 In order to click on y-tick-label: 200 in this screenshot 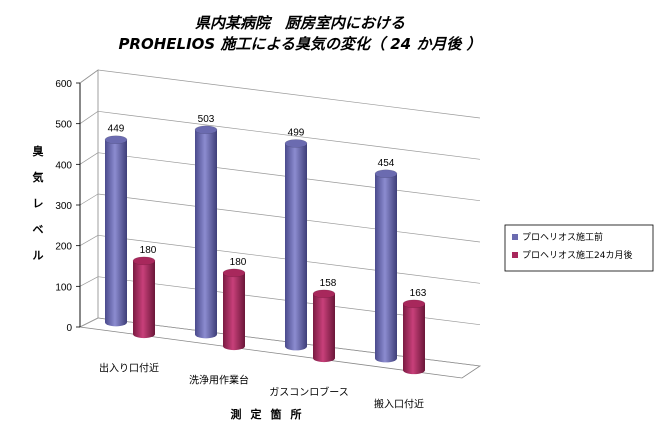, I will do `click(63, 247)`.